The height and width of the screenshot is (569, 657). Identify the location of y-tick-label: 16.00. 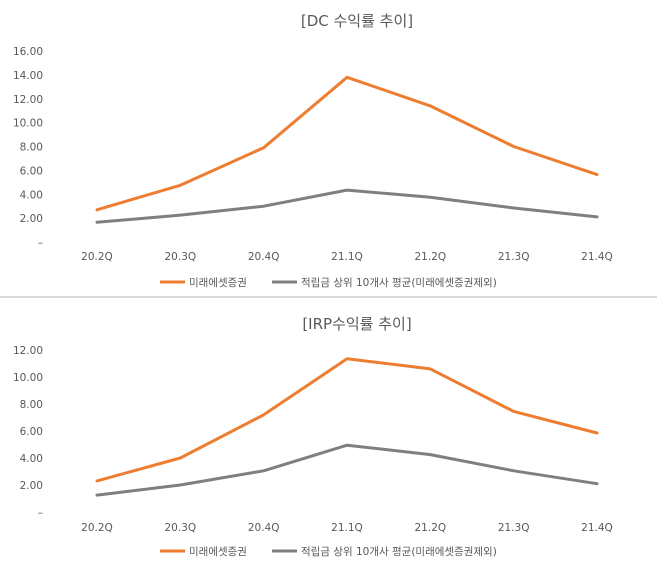
(28, 52).